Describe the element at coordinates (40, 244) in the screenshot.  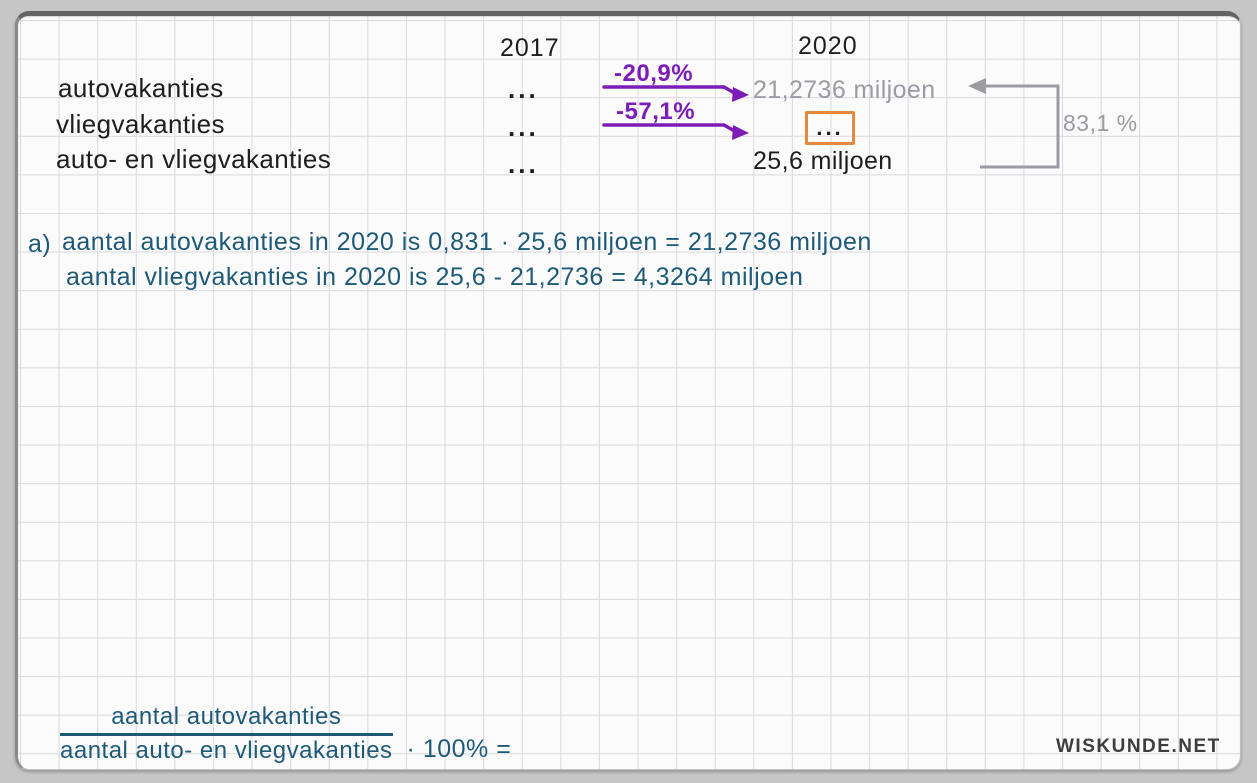
I see `part-a-marker: a)` at that location.